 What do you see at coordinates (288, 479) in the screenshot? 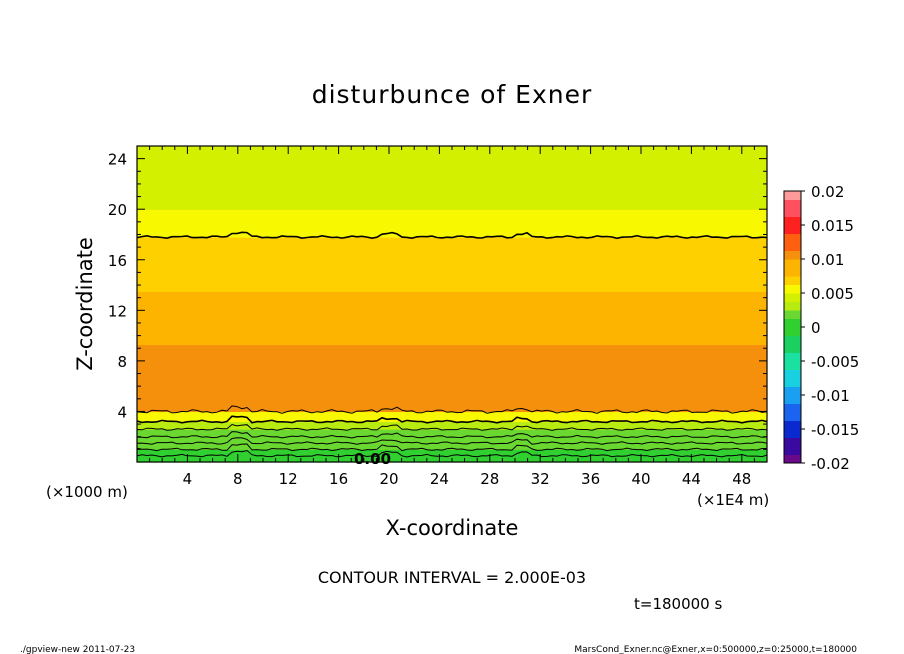
I see `x-tick-label: 12` at bounding box center [288, 479].